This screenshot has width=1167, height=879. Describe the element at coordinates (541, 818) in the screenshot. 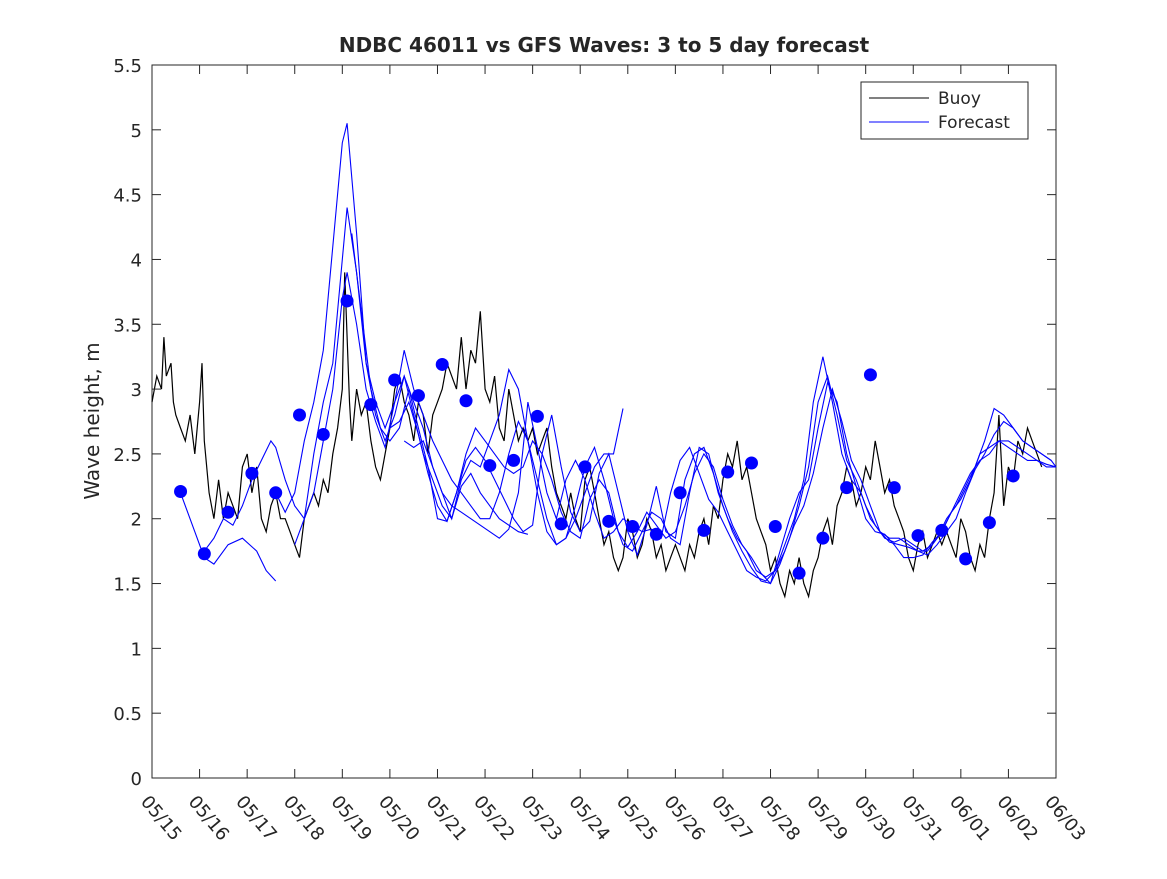

I see `x-tick-label: 05/23` at that location.